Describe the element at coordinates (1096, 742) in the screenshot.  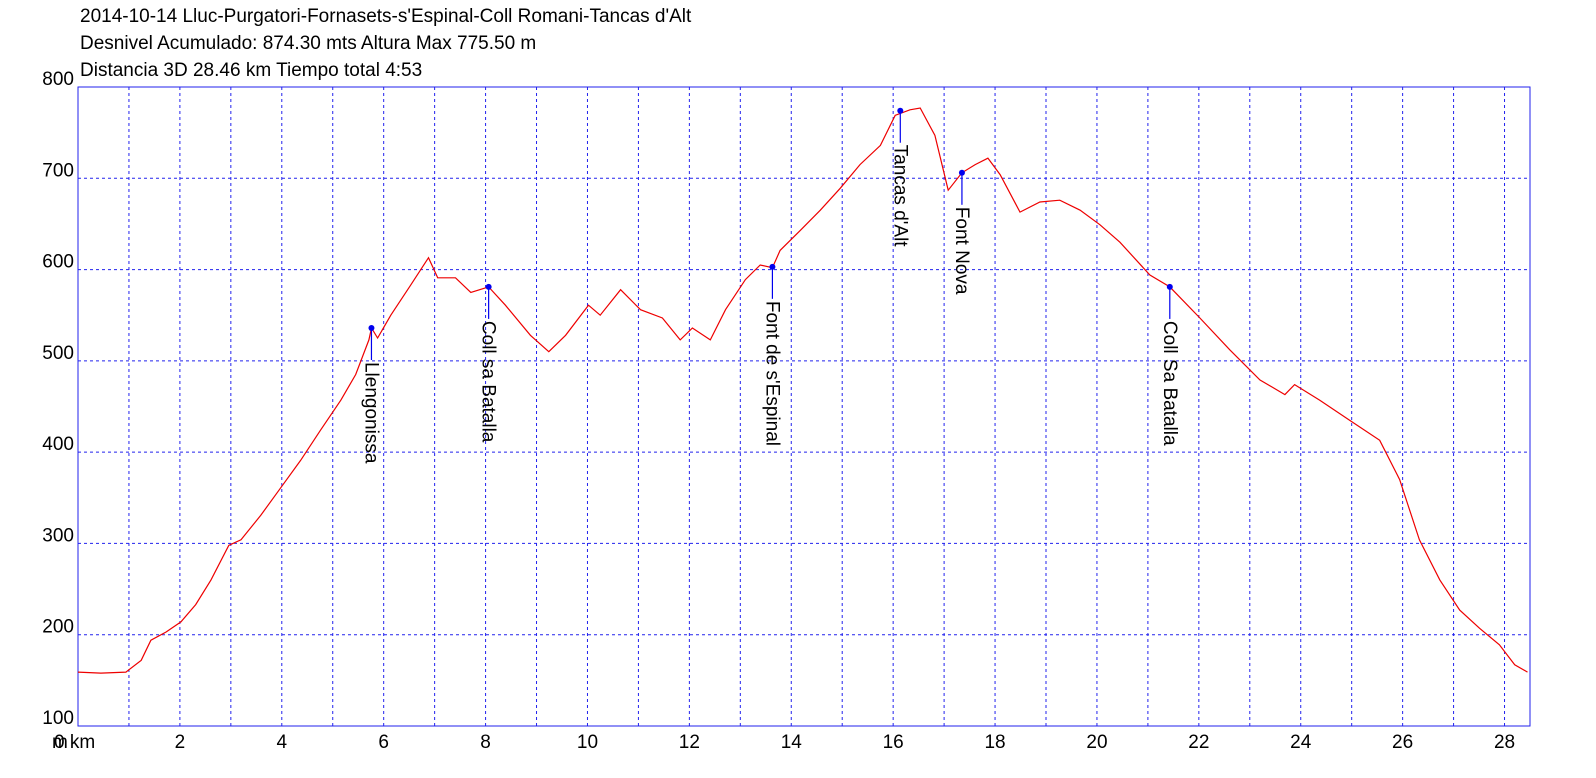
I see `x-tick-label: 20` at that location.